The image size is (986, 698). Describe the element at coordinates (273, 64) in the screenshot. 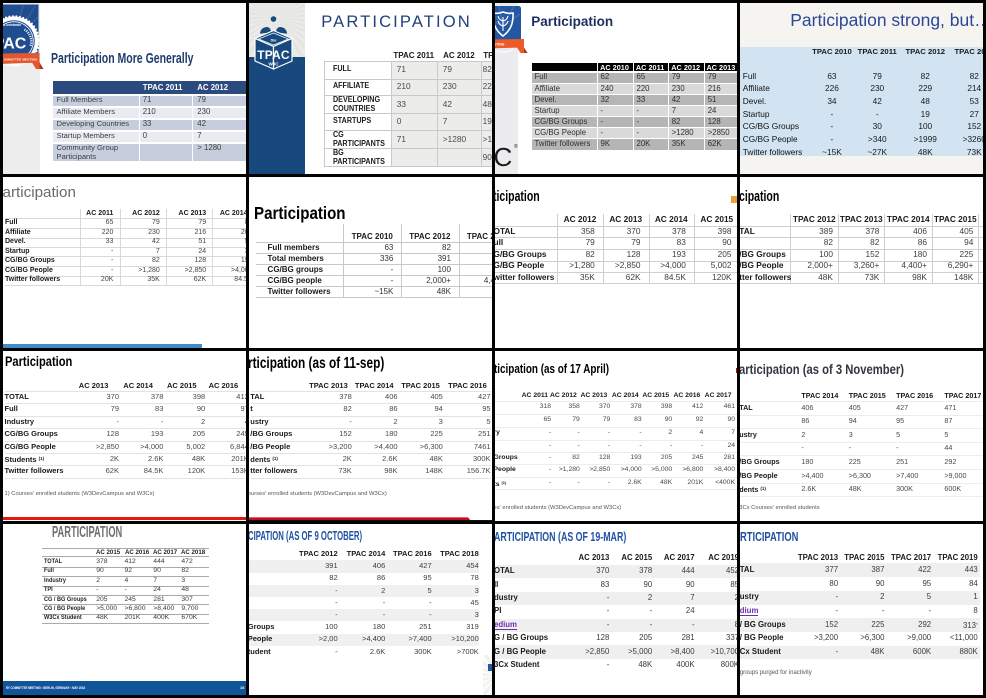

I see `svg-text: W3C` at that location.